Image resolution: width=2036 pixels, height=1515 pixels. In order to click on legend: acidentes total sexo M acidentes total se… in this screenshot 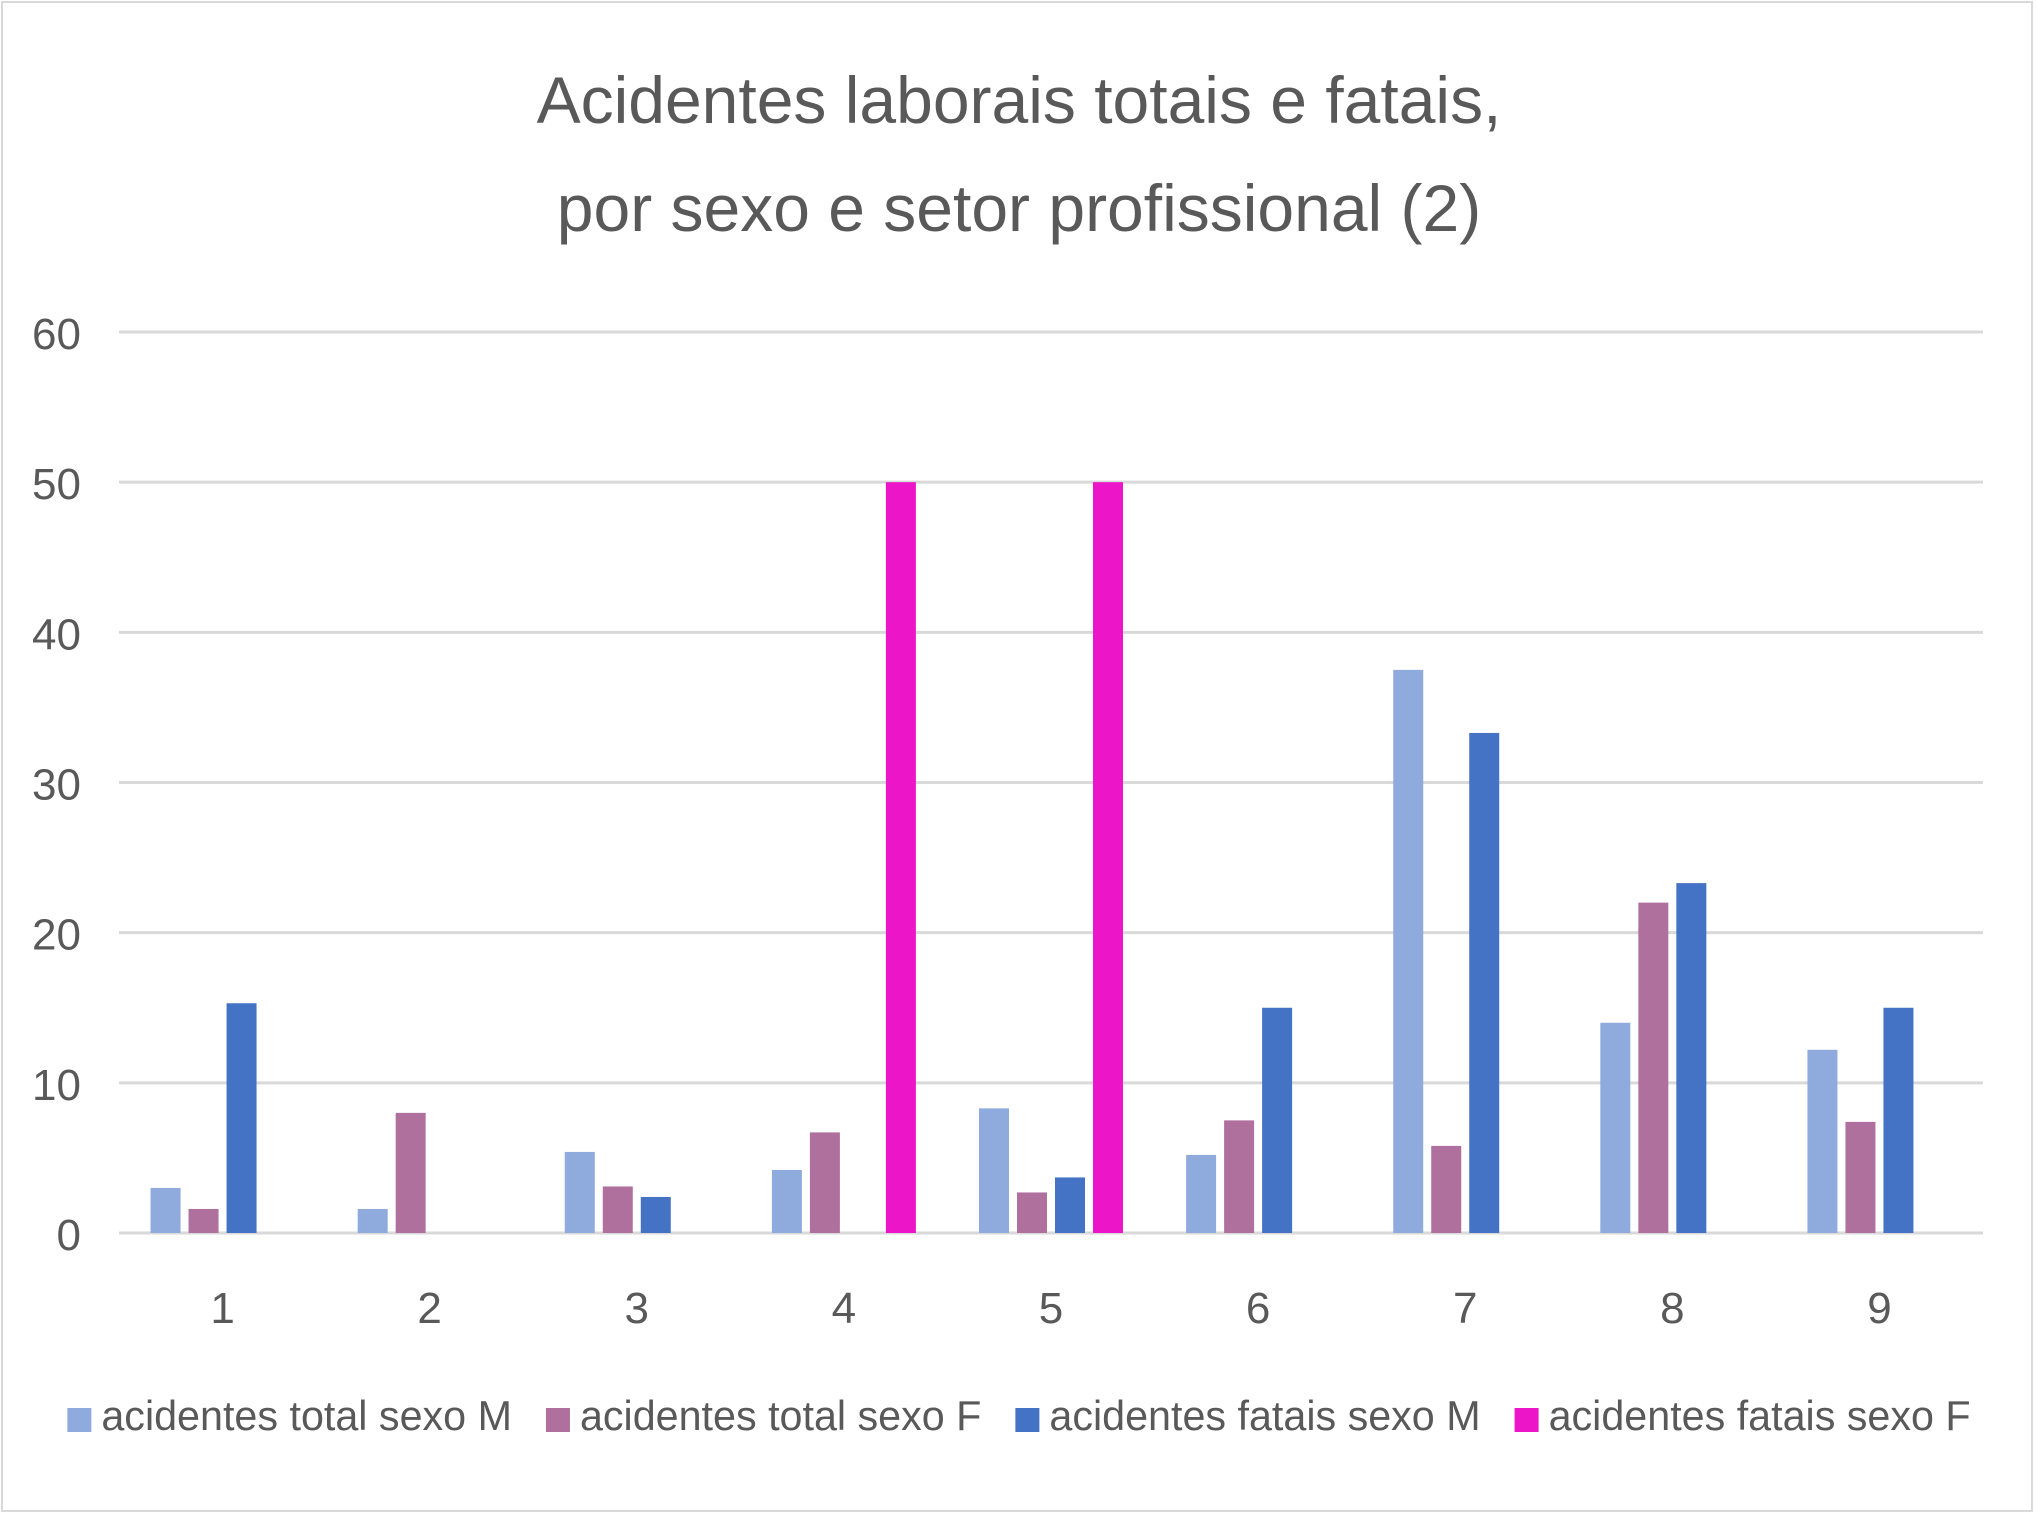, I will do `click(1019, 1416)`.